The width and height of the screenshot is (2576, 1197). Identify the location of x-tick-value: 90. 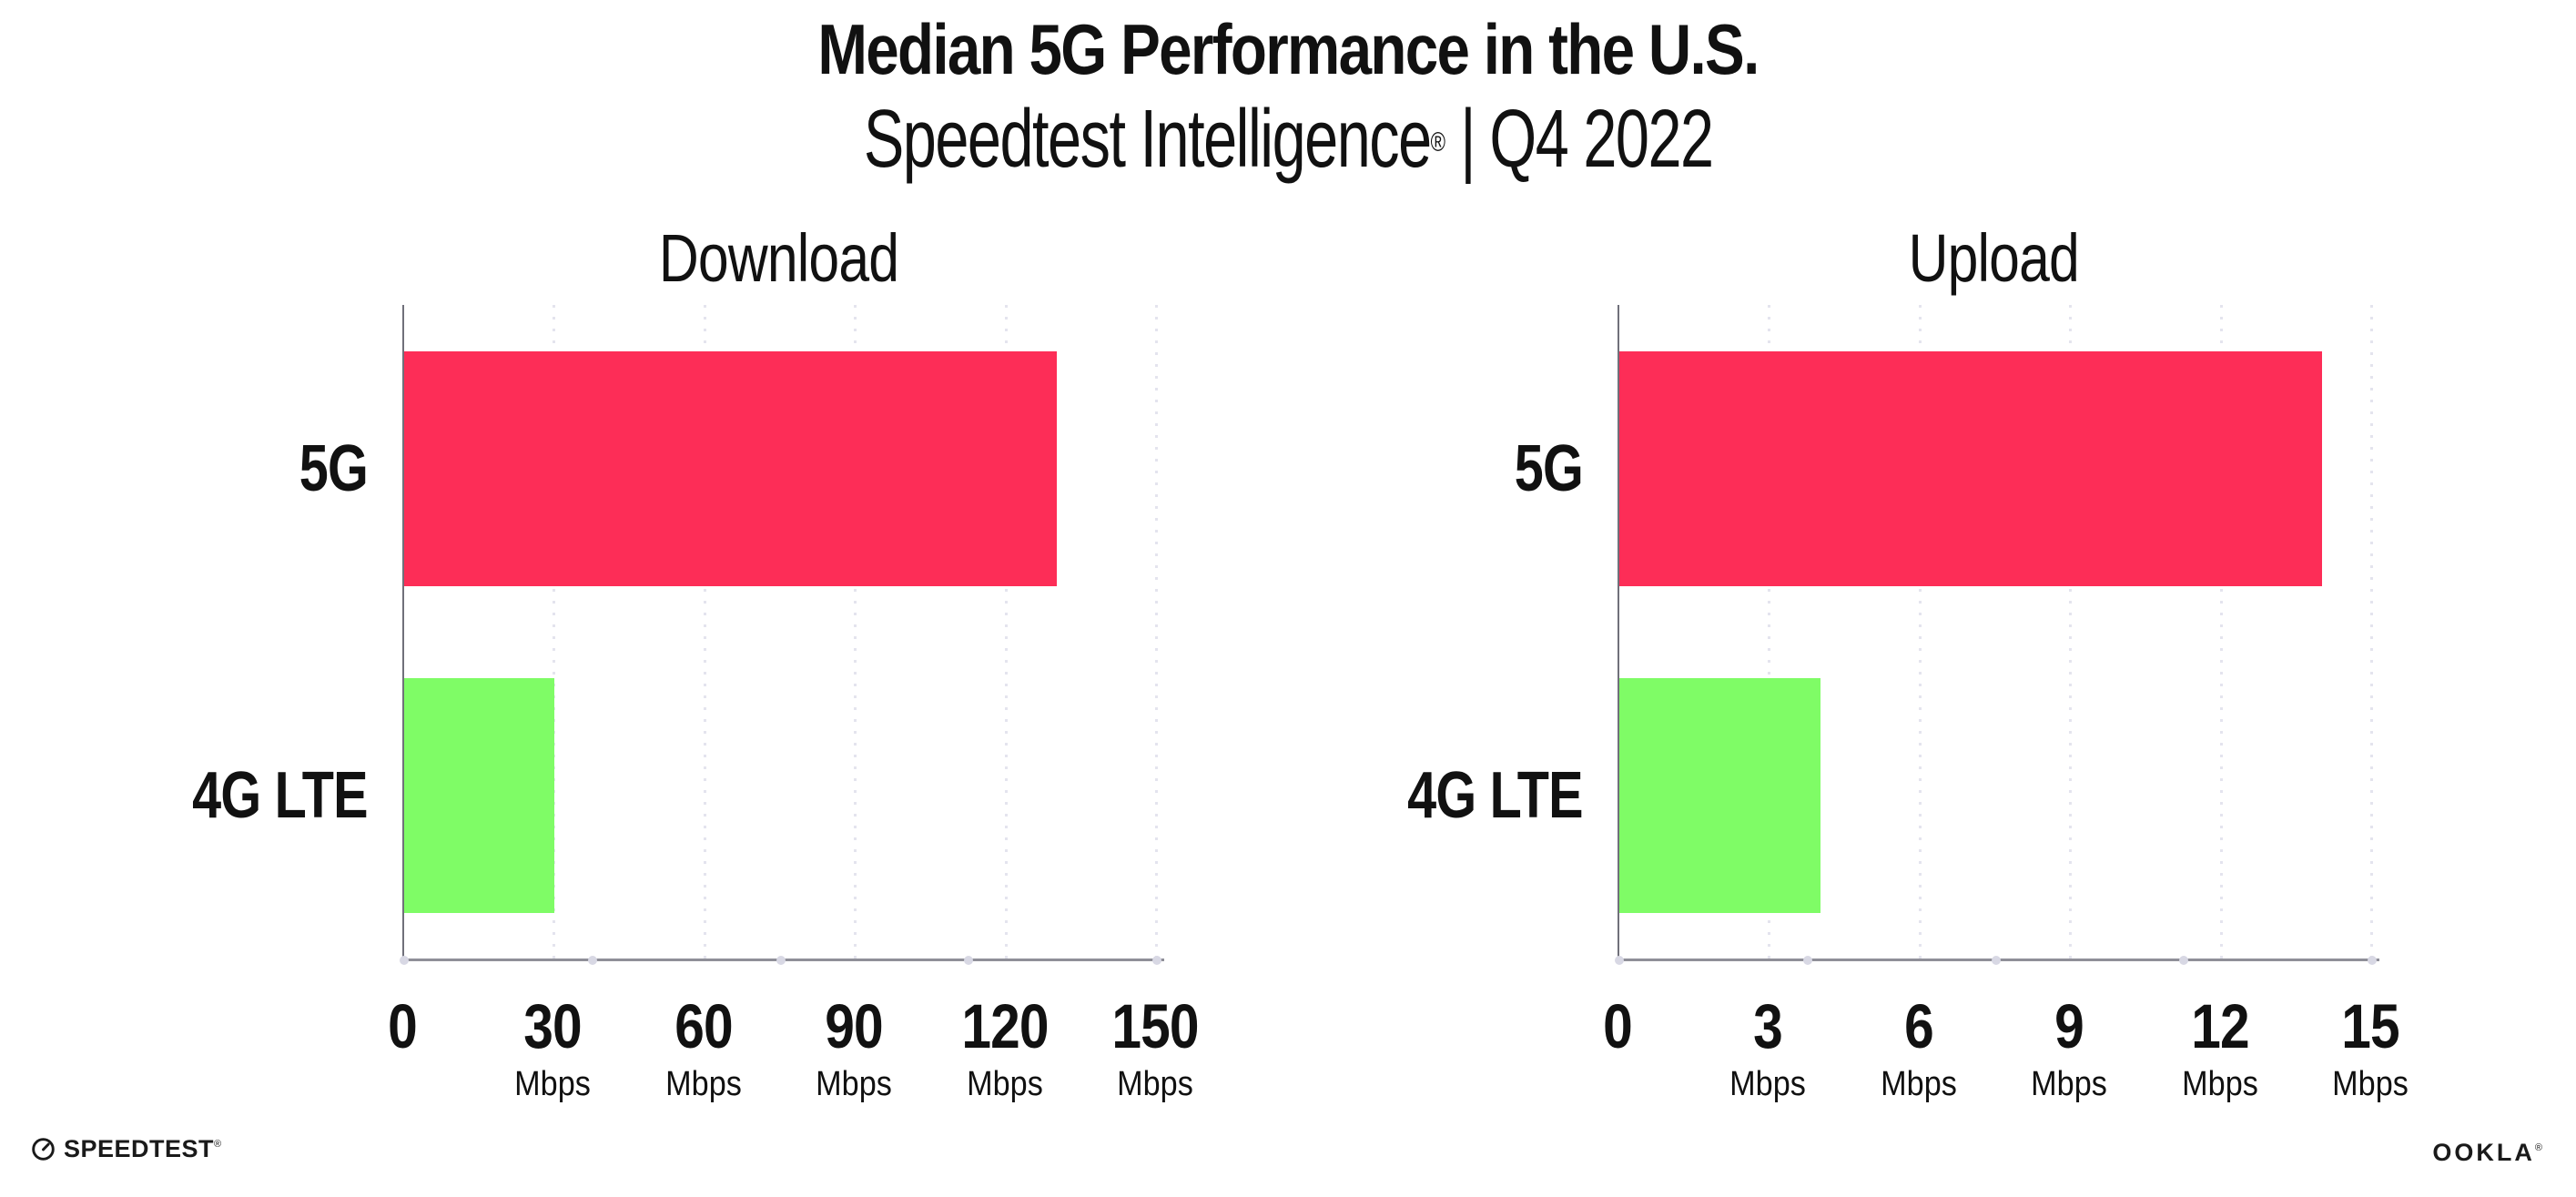
(854, 1026).